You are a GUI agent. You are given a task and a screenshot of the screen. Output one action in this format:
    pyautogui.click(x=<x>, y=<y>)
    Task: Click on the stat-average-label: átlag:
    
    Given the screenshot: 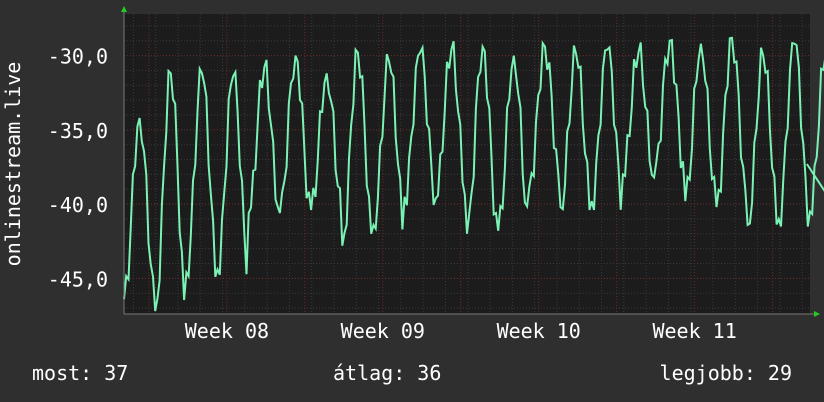 What is the action you would take?
    pyautogui.click(x=369, y=373)
    